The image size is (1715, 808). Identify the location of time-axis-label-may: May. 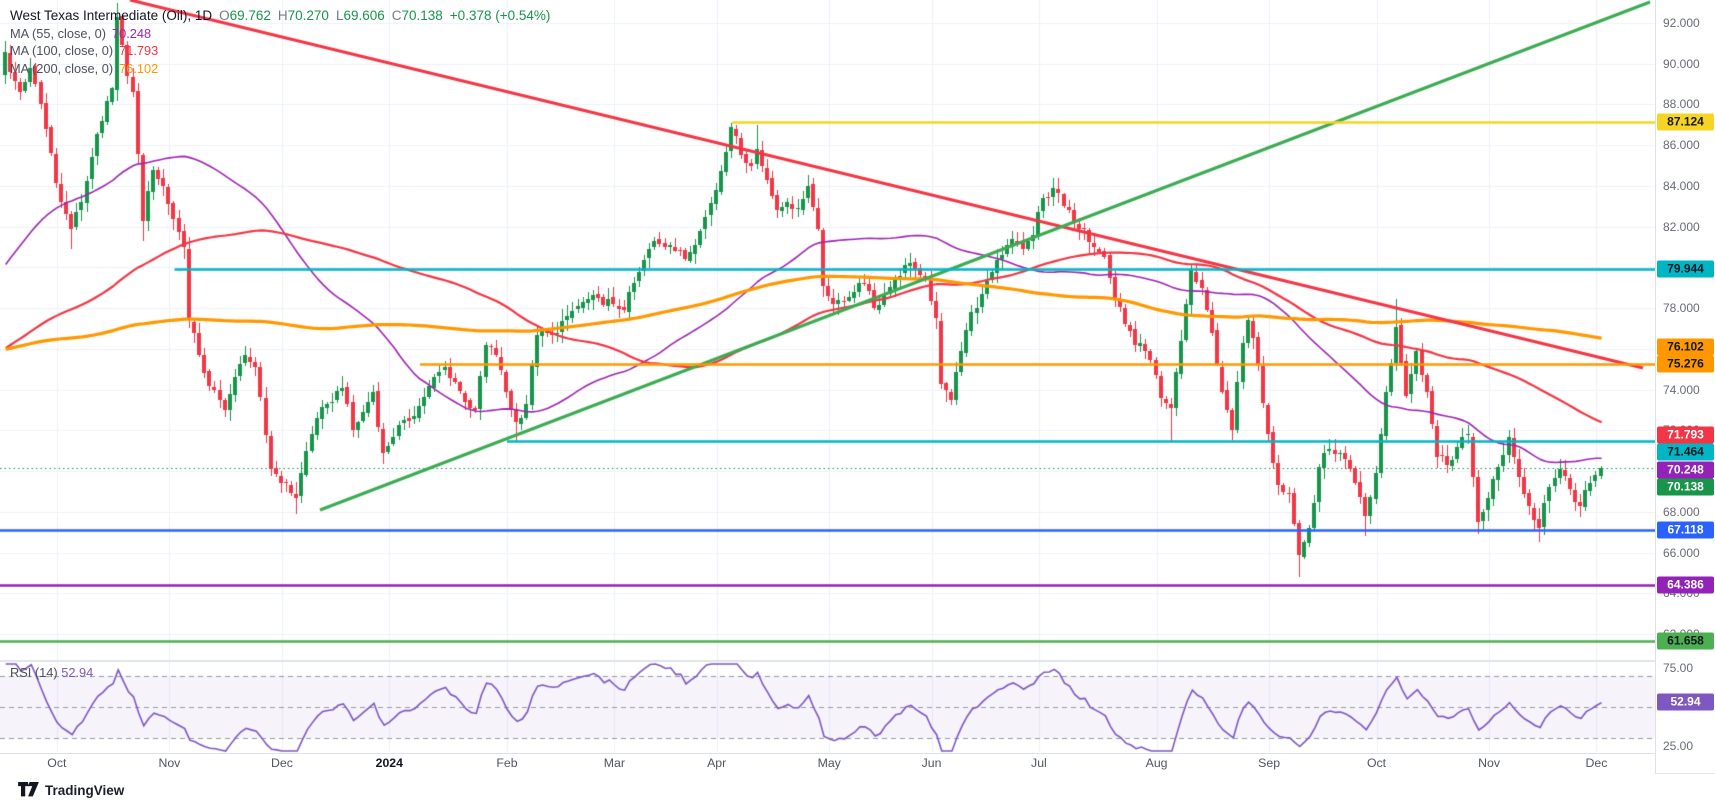
(829, 763).